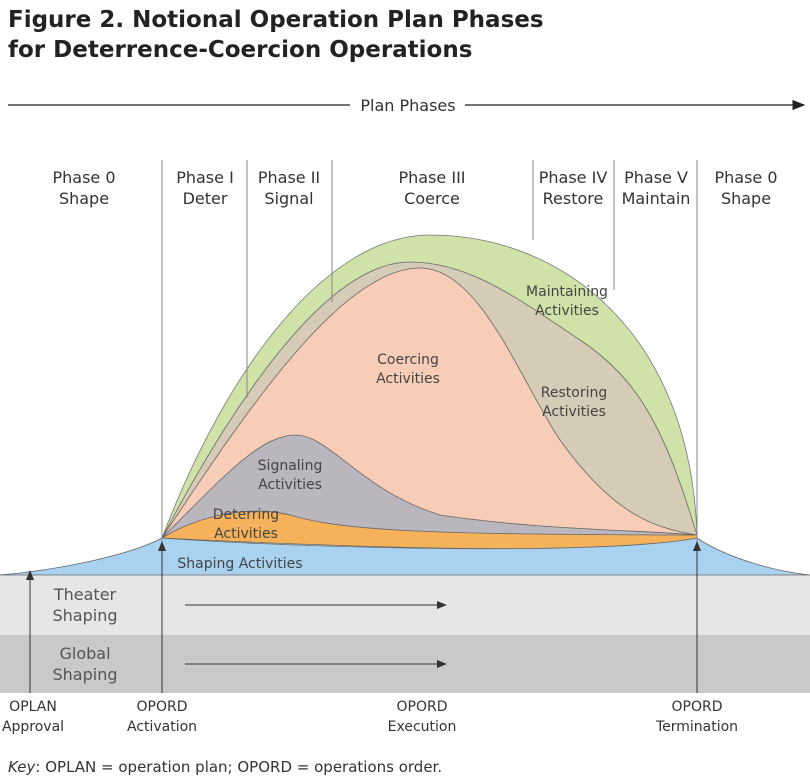  What do you see at coordinates (240, 50) in the screenshot?
I see `title-line: for Deterrence-Coercion Operations` at bounding box center [240, 50].